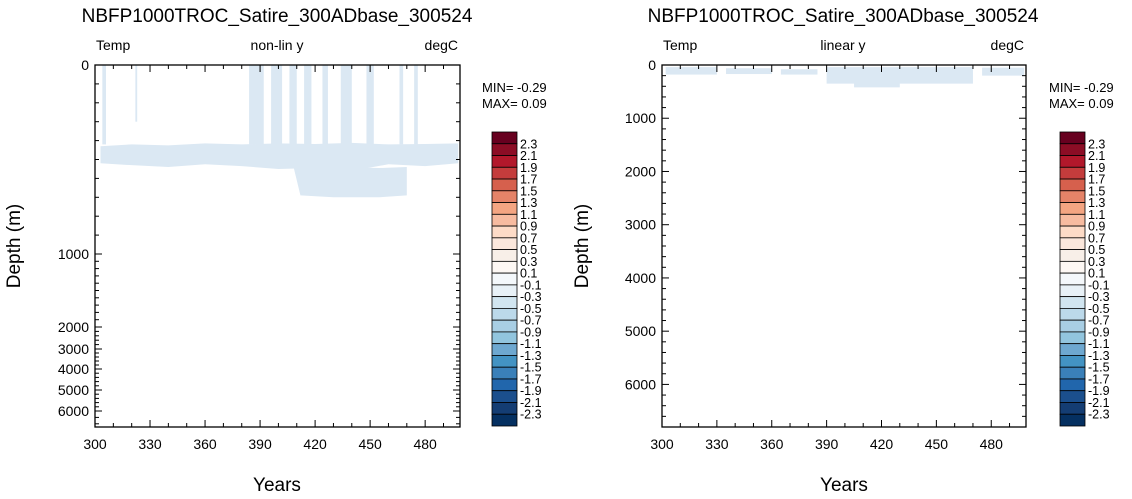 The height and width of the screenshot is (499, 1132). I want to click on colorbar-label: -0.9, so click(531, 332).